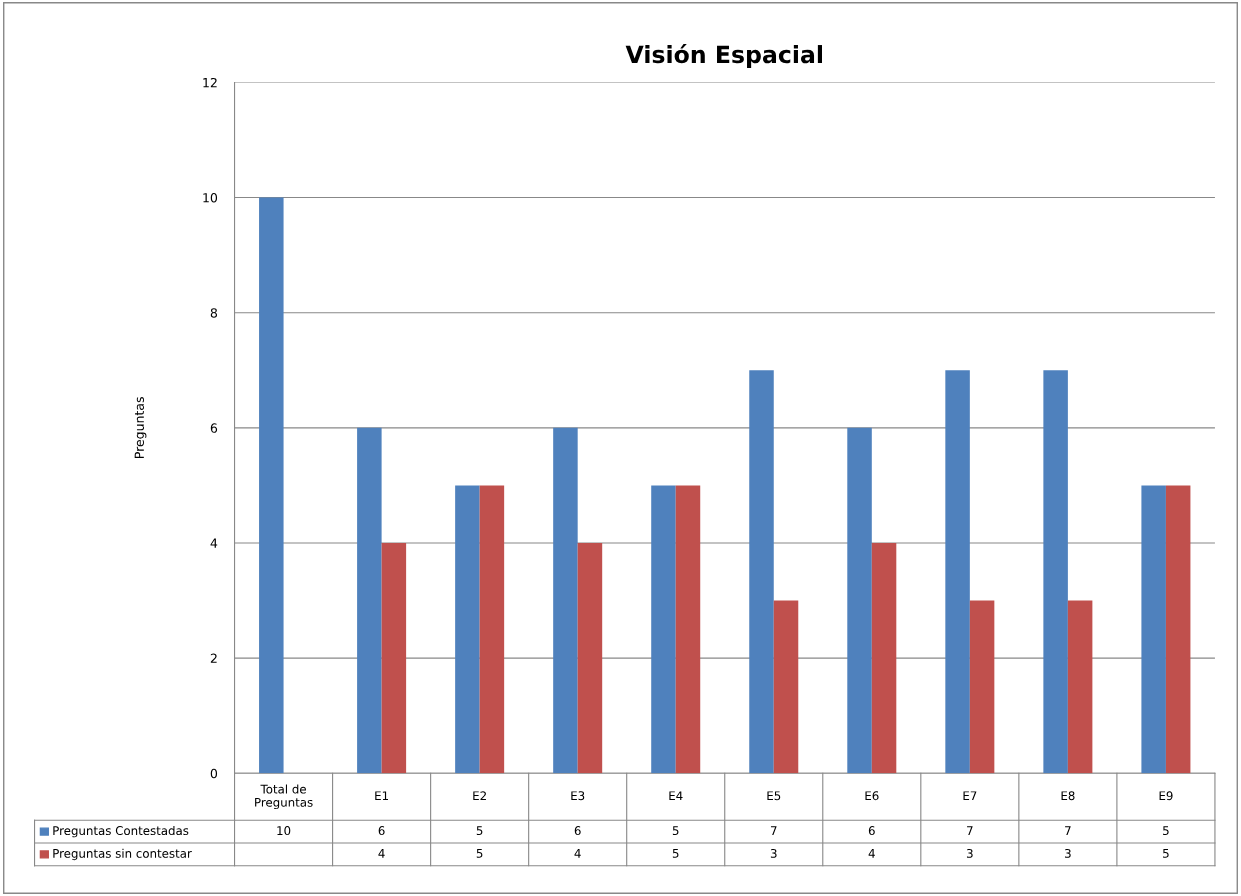 The height and width of the screenshot is (896, 1241). Describe the element at coordinates (214, 313) in the screenshot. I see `y-tick-label: 8` at that location.